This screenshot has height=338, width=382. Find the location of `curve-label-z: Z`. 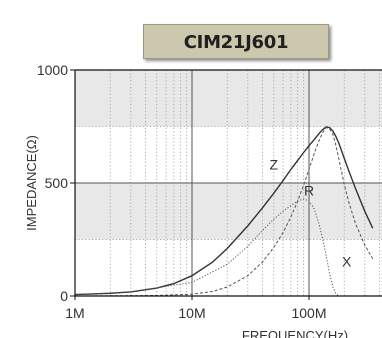

curve-label-z: Z is located at coordinates (273, 164).